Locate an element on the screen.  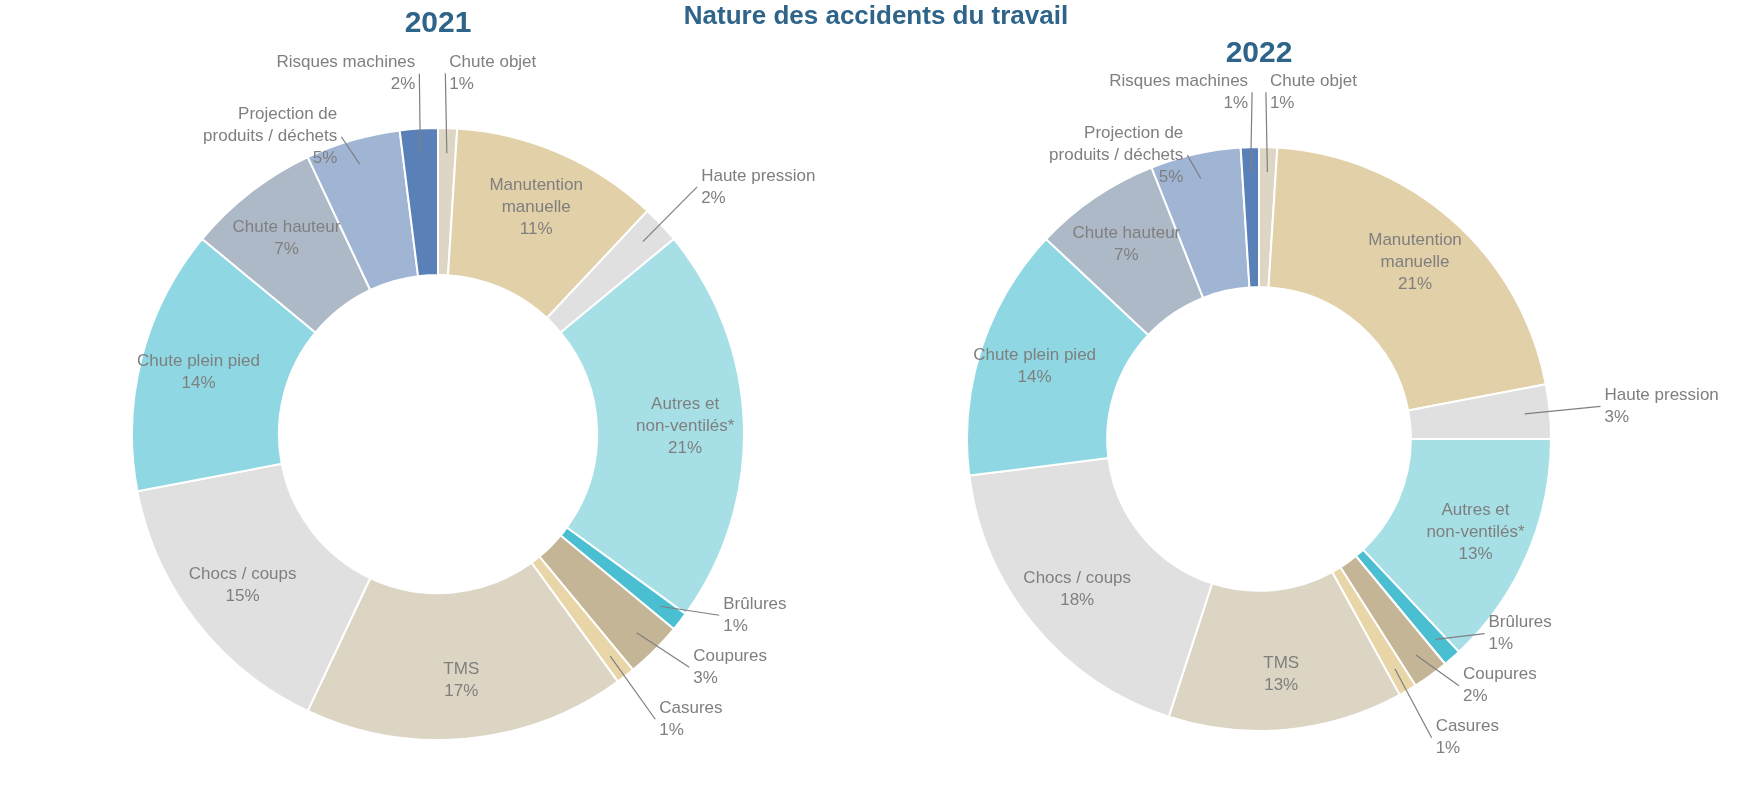
text: Nature des accidents du travail is located at coordinates (876, 15).